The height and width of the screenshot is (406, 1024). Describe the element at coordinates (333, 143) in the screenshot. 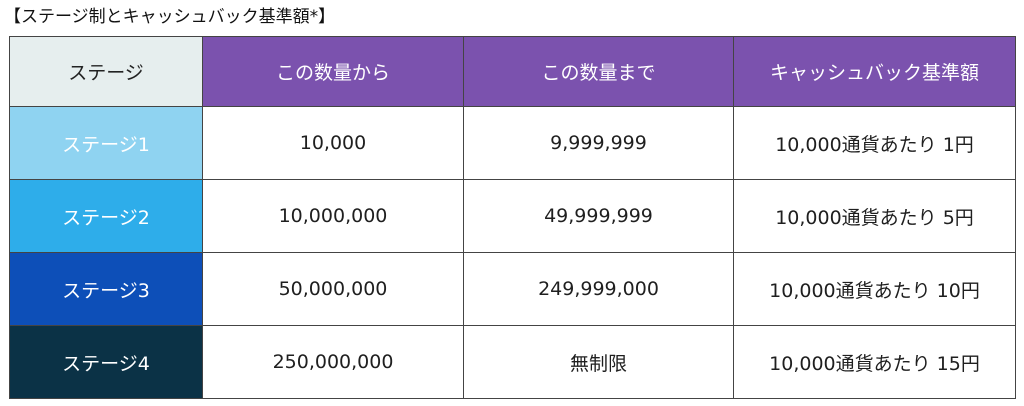

I see `from-quantity-cell: 10,000` at that location.